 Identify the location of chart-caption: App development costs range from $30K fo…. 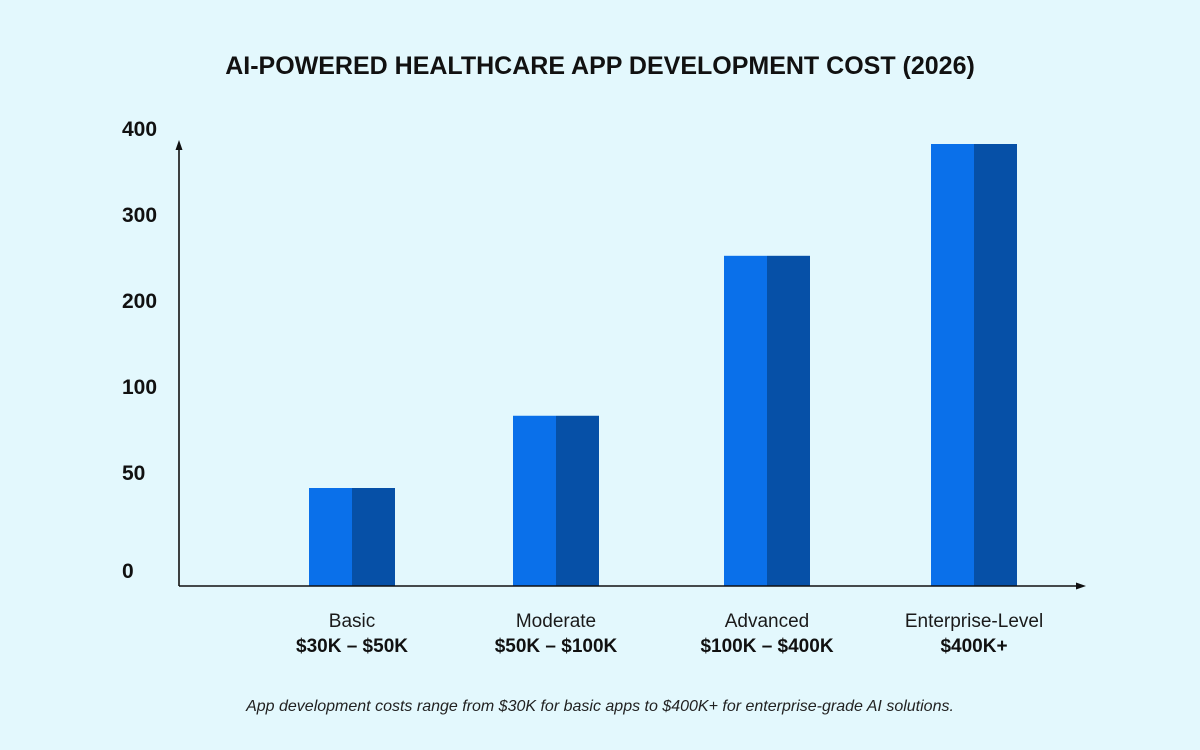
(599, 706).